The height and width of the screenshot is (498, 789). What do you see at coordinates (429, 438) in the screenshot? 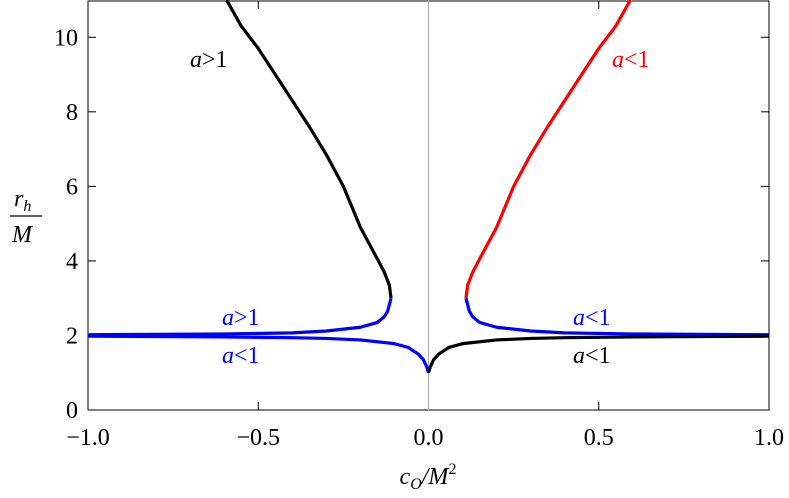
I see `x-tick-label: 0.0` at bounding box center [429, 438].